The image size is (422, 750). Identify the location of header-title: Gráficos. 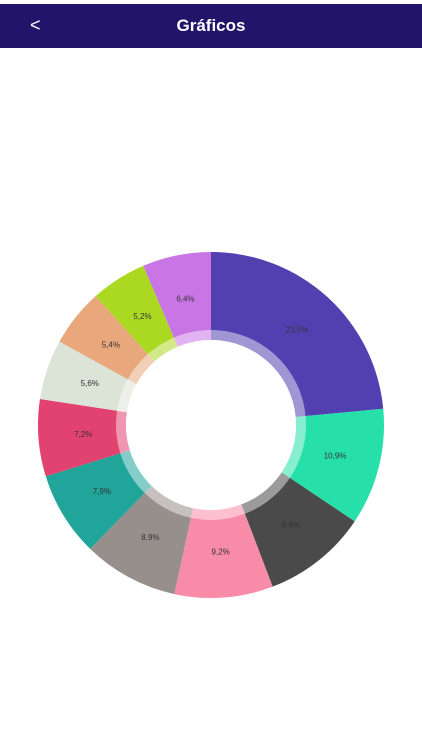
(211, 25).